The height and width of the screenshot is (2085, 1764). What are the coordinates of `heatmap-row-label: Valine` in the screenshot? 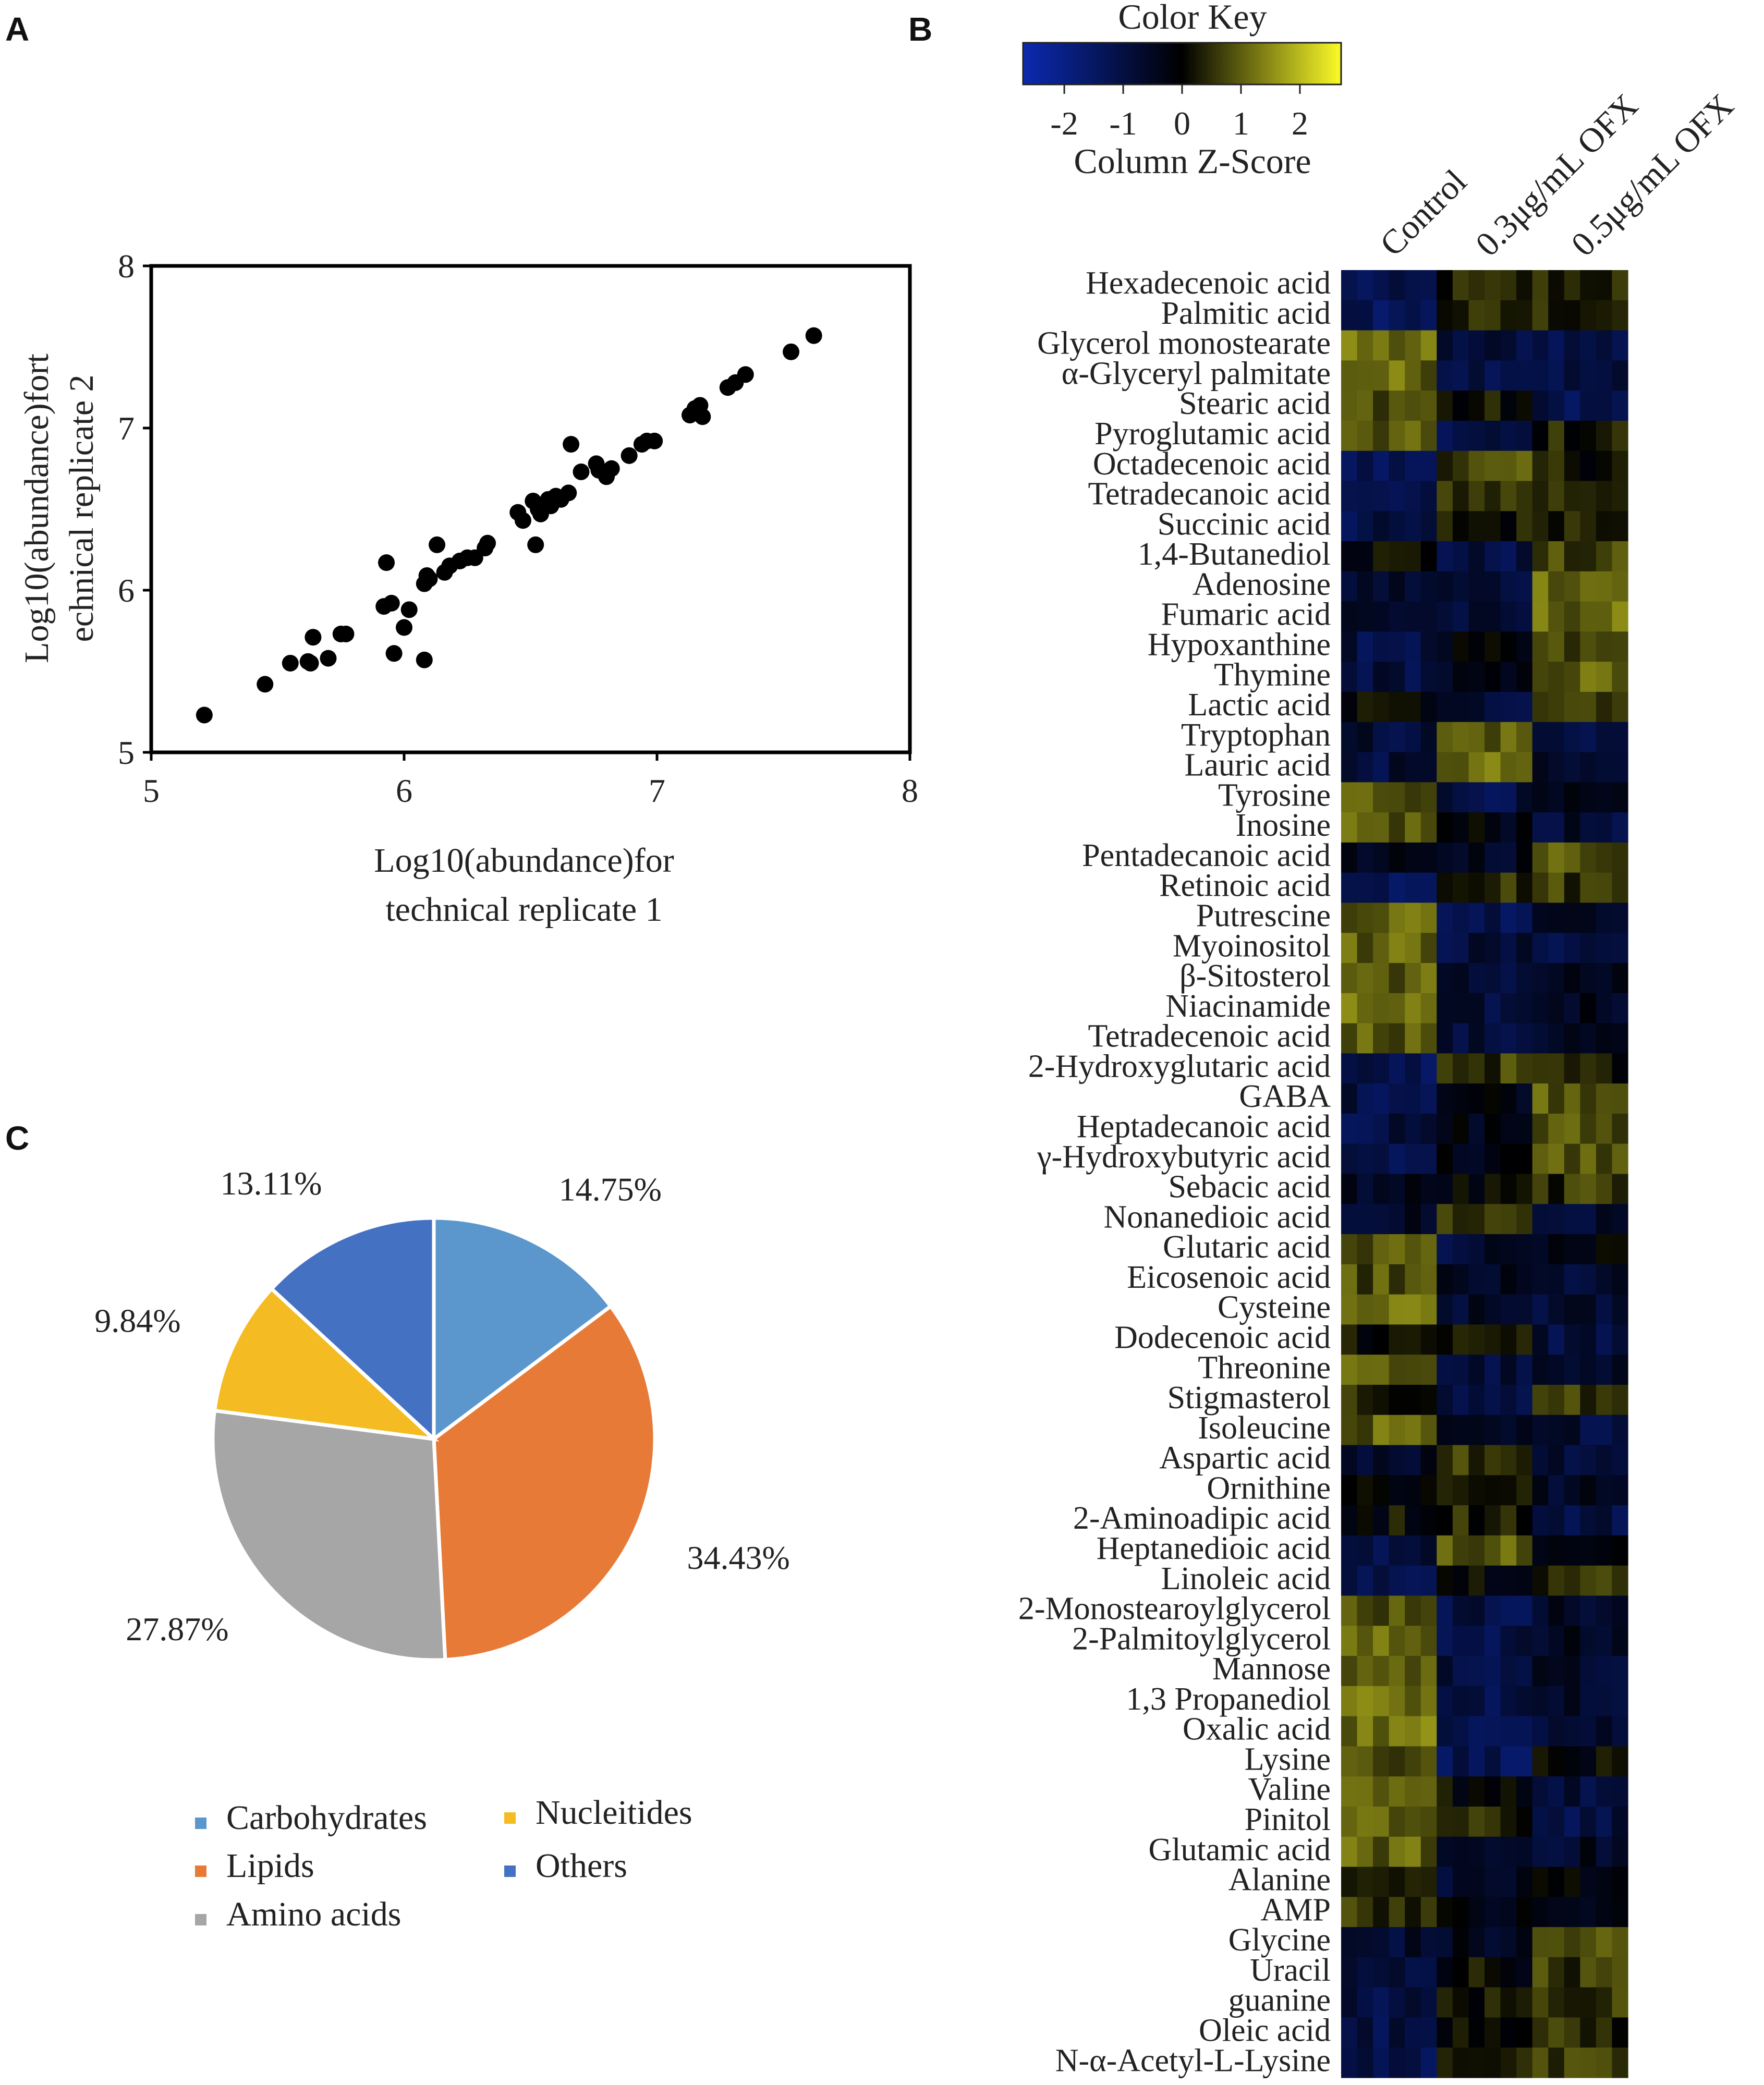 It's located at (1290, 1789).